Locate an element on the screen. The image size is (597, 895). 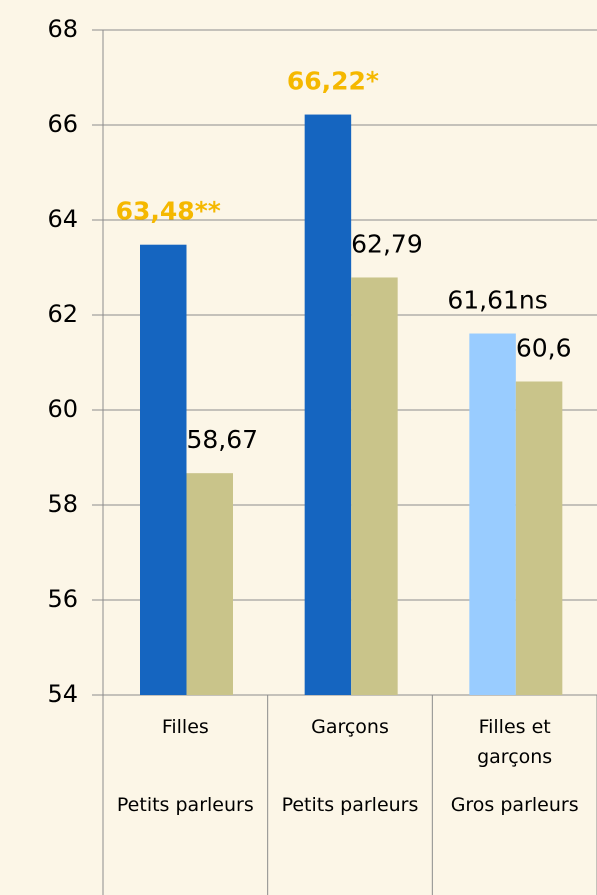
value-label: 62,79 is located at coordinates (387, 243).